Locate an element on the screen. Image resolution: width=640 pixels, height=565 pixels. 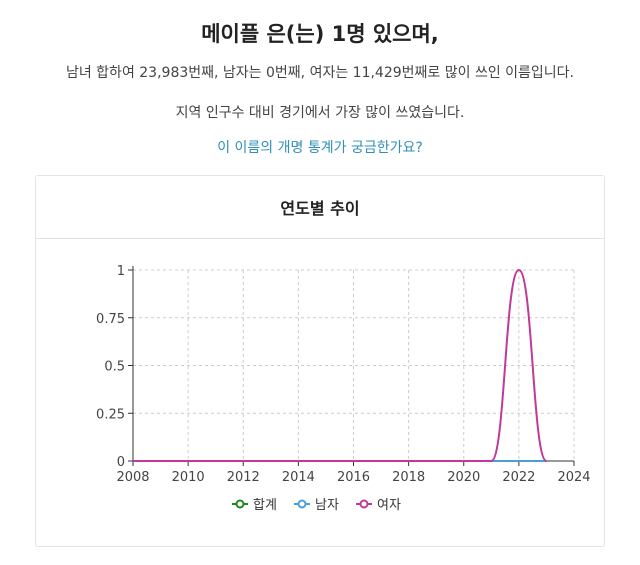
x-tick-label: 2008 is located at coordinates (132, 477).